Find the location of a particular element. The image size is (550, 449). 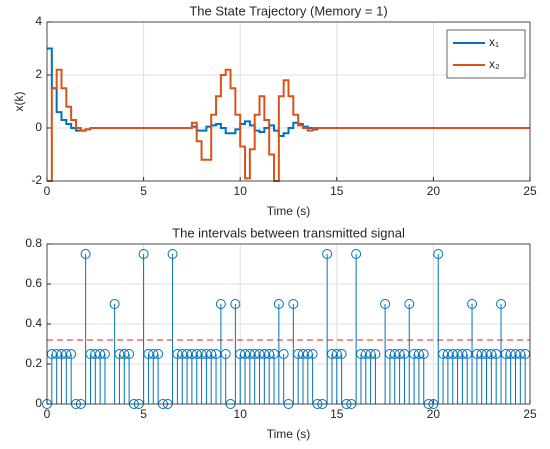

legend-label: x₁ is located at coordinates (494, 42).